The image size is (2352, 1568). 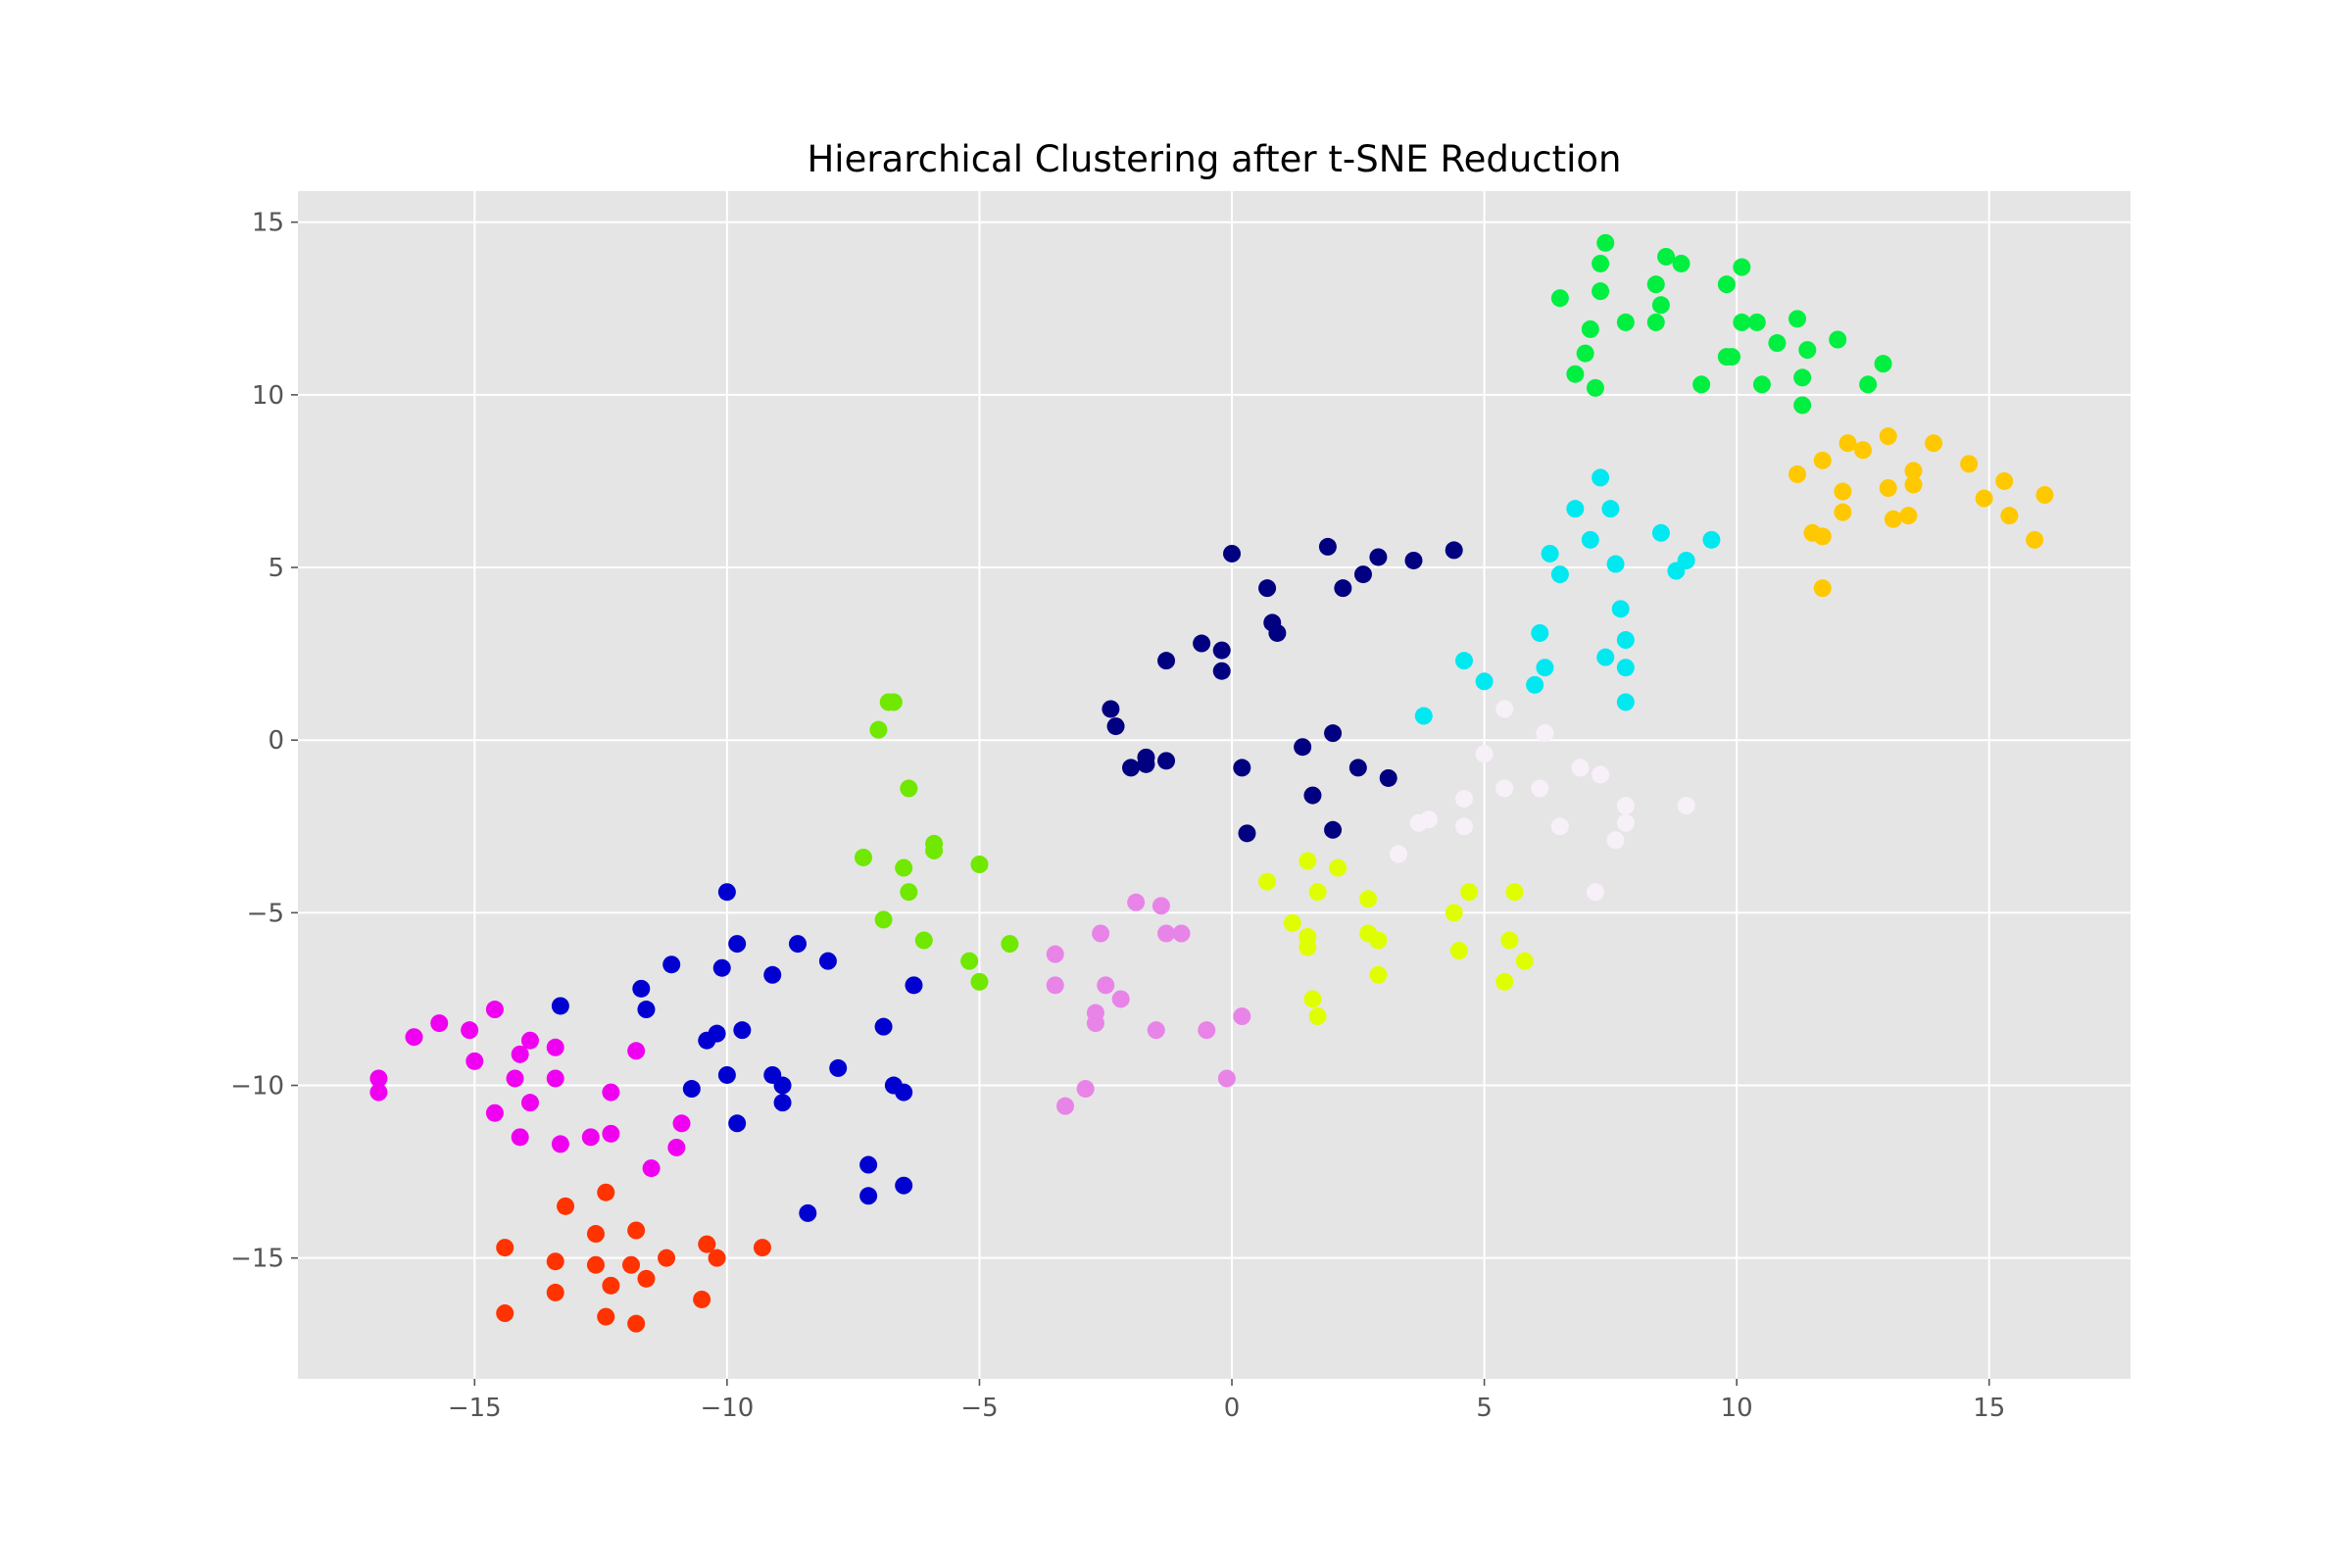 What do you see at coordinates (727, 1408) in the screenshot?
I see `x-tick-label: −10` at bounding box center [727, 1408].